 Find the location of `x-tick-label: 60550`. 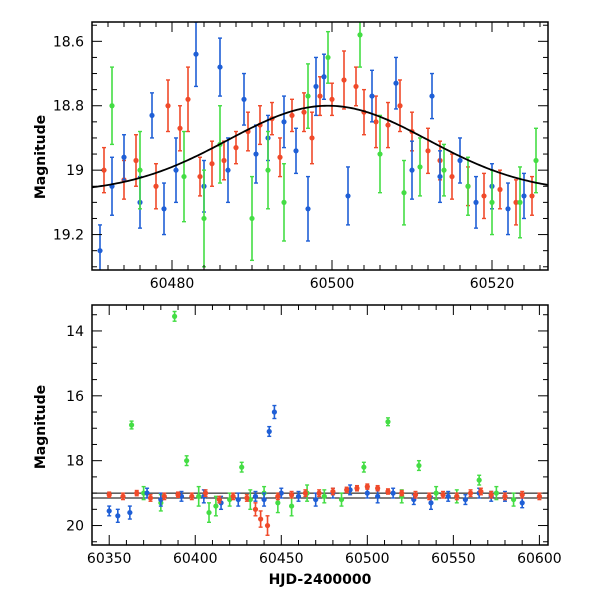

x-tick-label: 60550 is located at coordinates (453, 559).